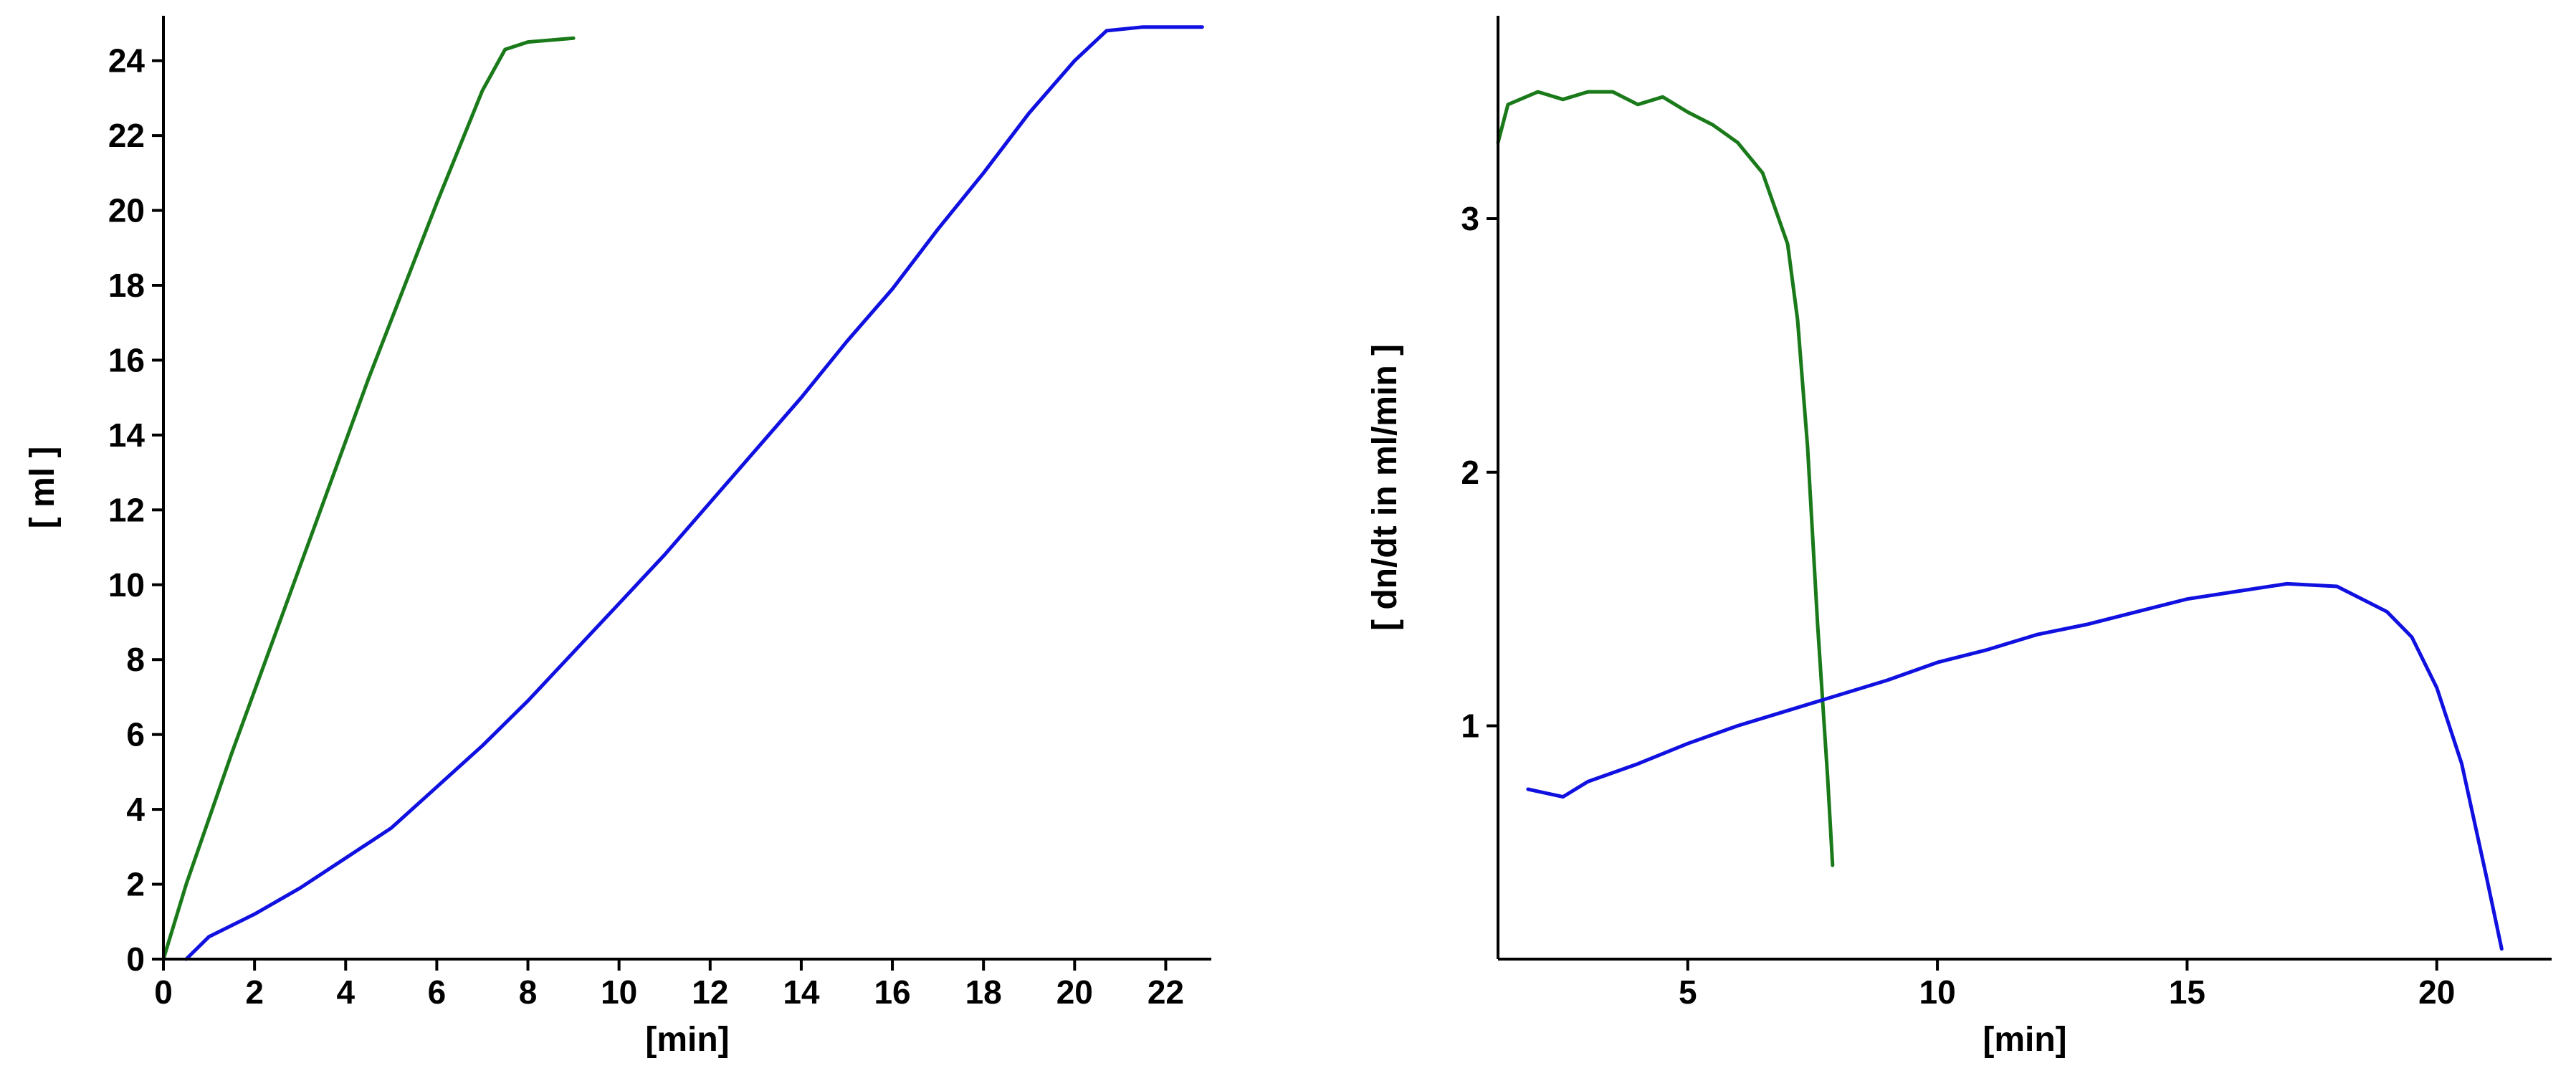 Image resolution: width=2576 pixels, height=1091 pixels. What do you see at coordinates (1385, 487) in the screenshot?
I see `y-axis-title: [ dn/dt in ml/min ]` at bounding box center [1385, 487].